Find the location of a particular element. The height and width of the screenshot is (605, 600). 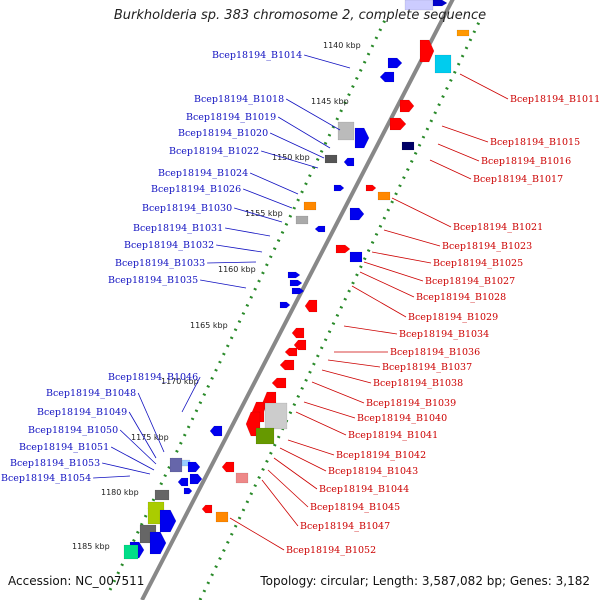

right-gene-label: Bcep18194_B1029 is located at coordinates (453, 317).